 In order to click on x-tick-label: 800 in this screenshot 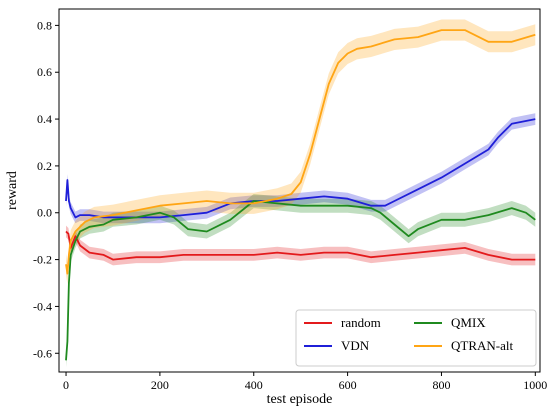, I will do `click(441, 385)`.